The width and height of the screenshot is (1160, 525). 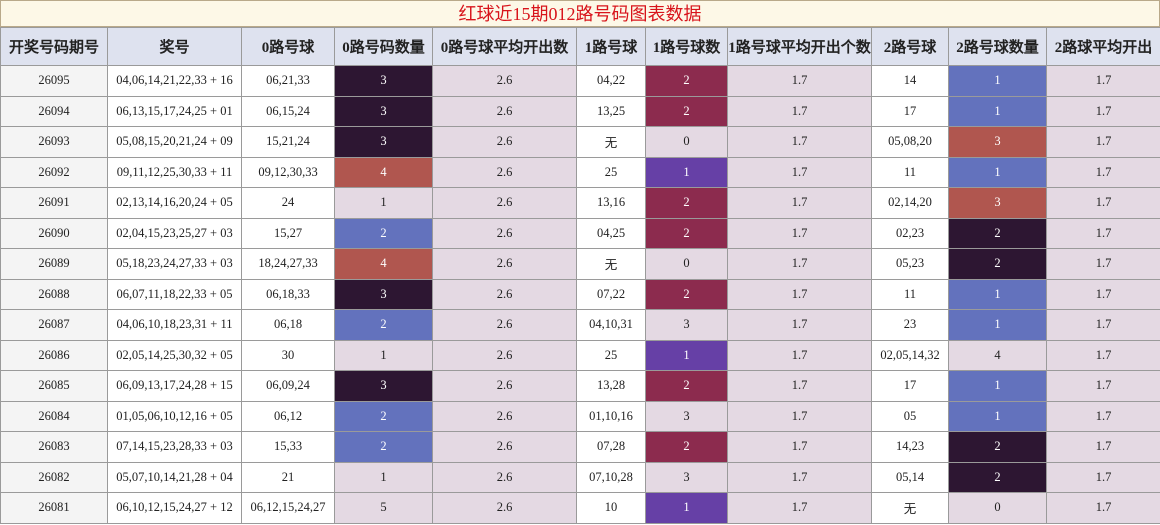 What do you see at coordinates (611, 81) in the screenshot?
I see `table-cell: 04,22` at bounding box center [611, 81].